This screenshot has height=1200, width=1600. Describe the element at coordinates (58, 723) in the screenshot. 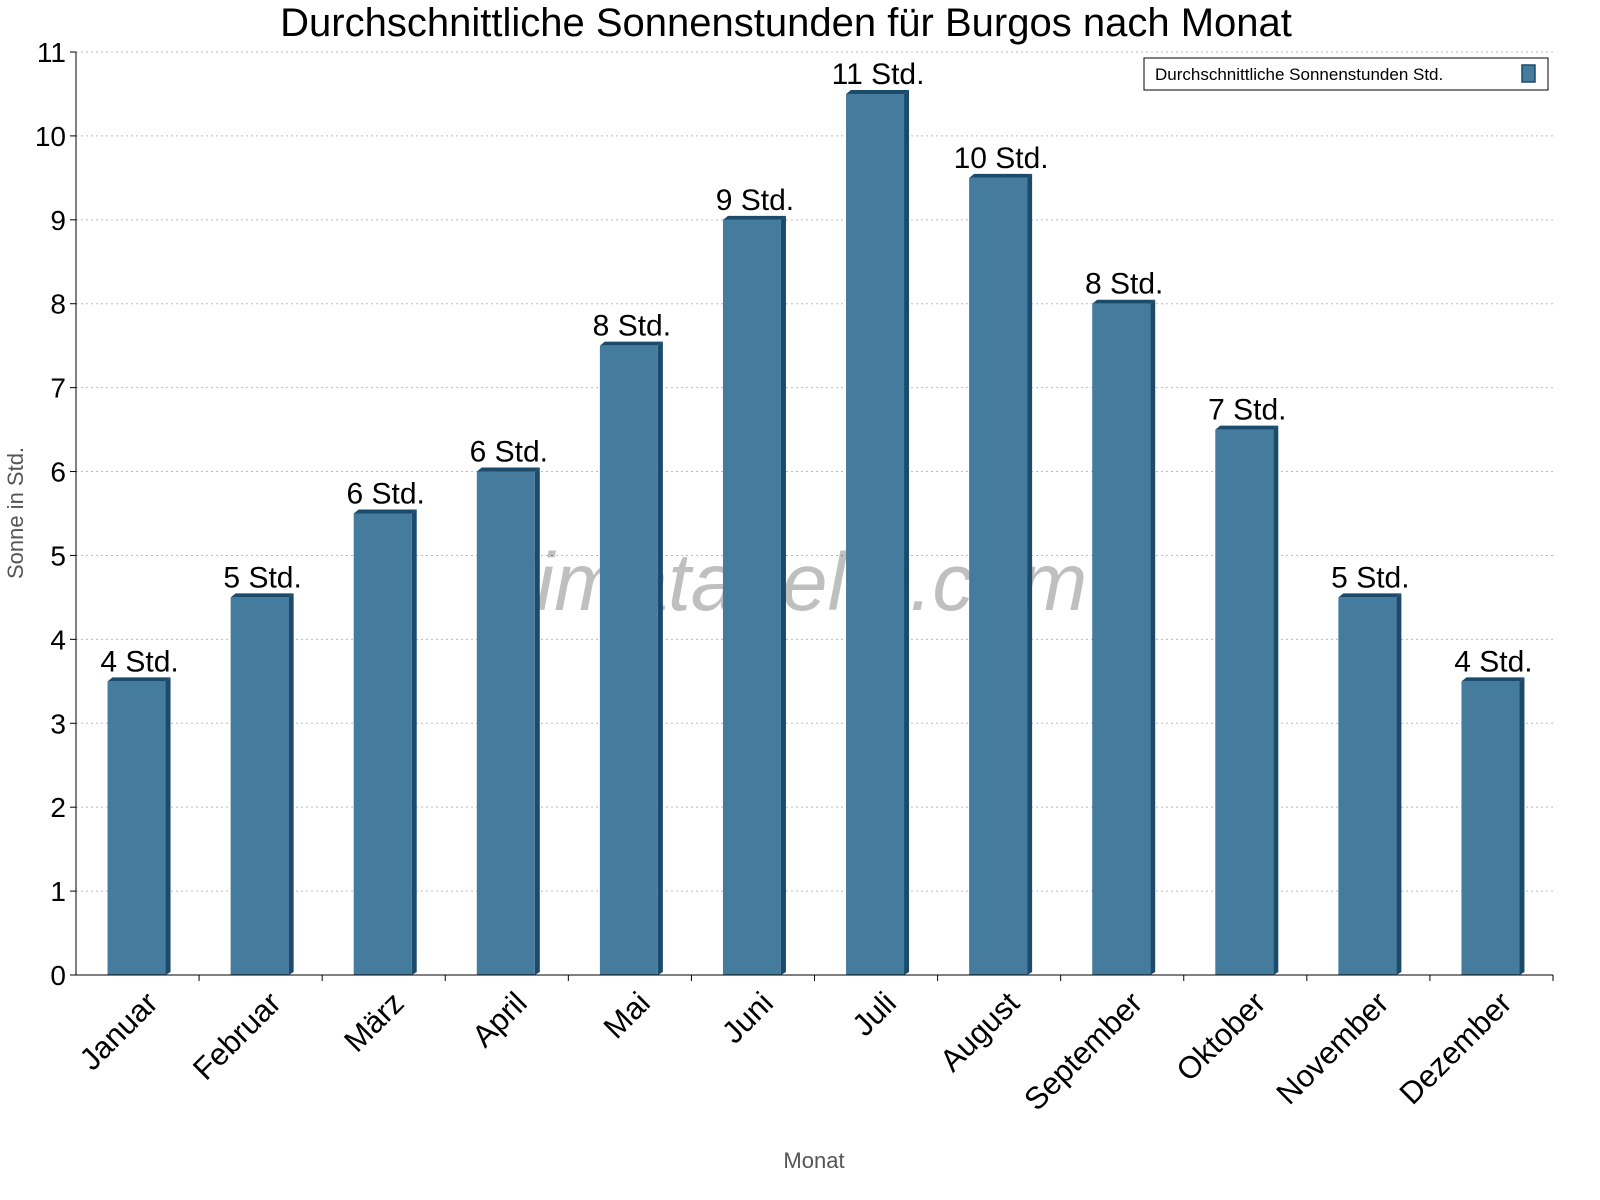

I see `y-tick-label: 3` at that location.